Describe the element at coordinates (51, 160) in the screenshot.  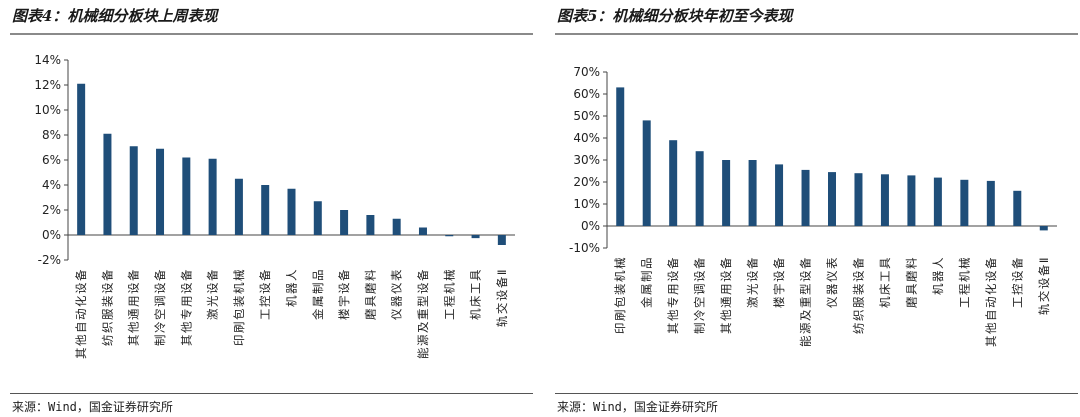
I see `y-tick-label: 6%` at that location.